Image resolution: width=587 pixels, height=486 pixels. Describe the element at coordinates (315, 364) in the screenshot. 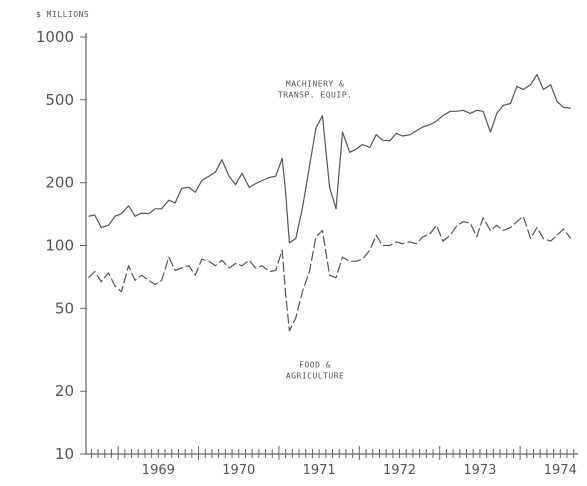

I see `series-label-1: FOOD &` at that location.